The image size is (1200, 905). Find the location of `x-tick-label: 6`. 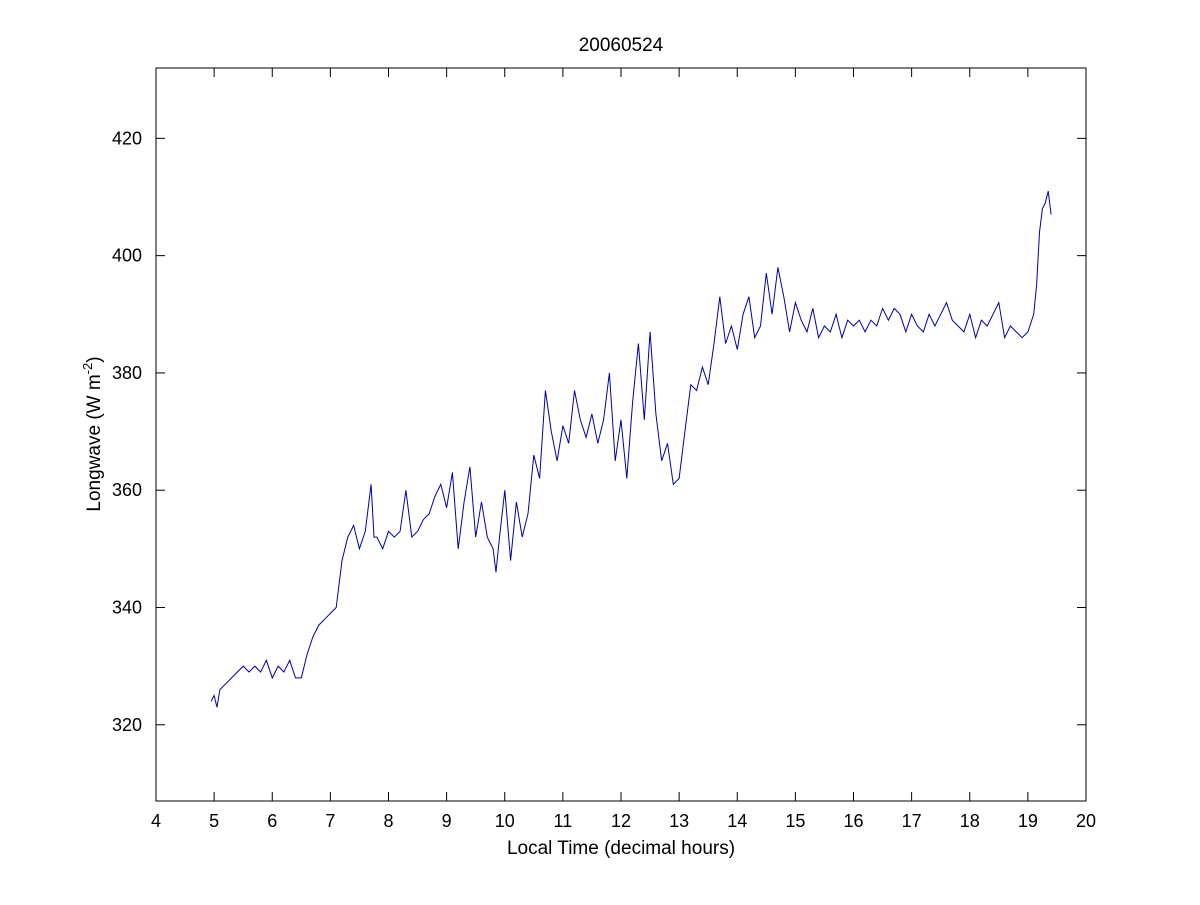

x-tick-label: 6 is located at coordinates (272, 821).